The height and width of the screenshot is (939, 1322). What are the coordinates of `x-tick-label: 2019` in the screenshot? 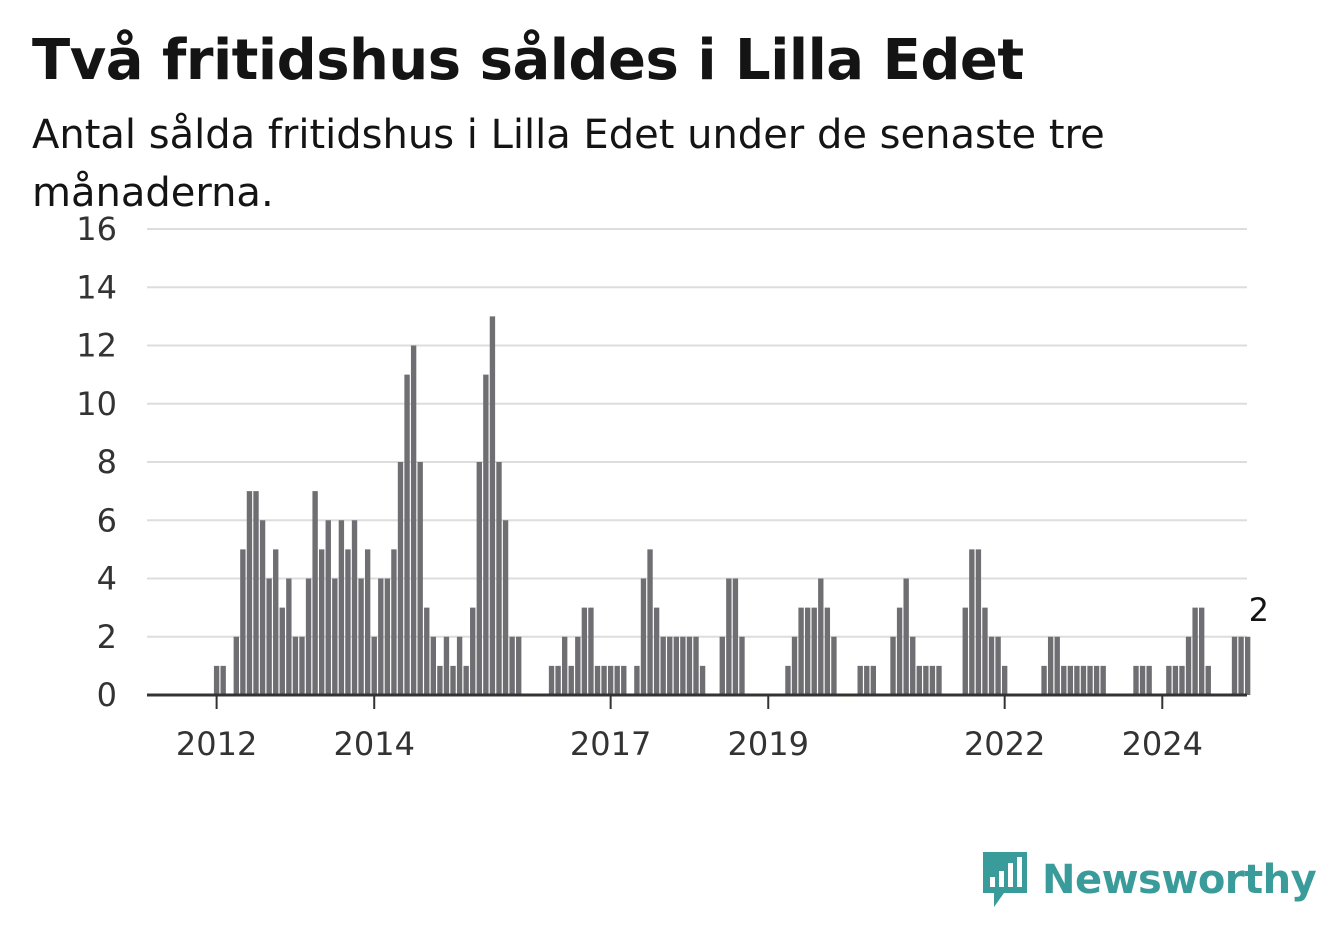 It's located at (768, 744).